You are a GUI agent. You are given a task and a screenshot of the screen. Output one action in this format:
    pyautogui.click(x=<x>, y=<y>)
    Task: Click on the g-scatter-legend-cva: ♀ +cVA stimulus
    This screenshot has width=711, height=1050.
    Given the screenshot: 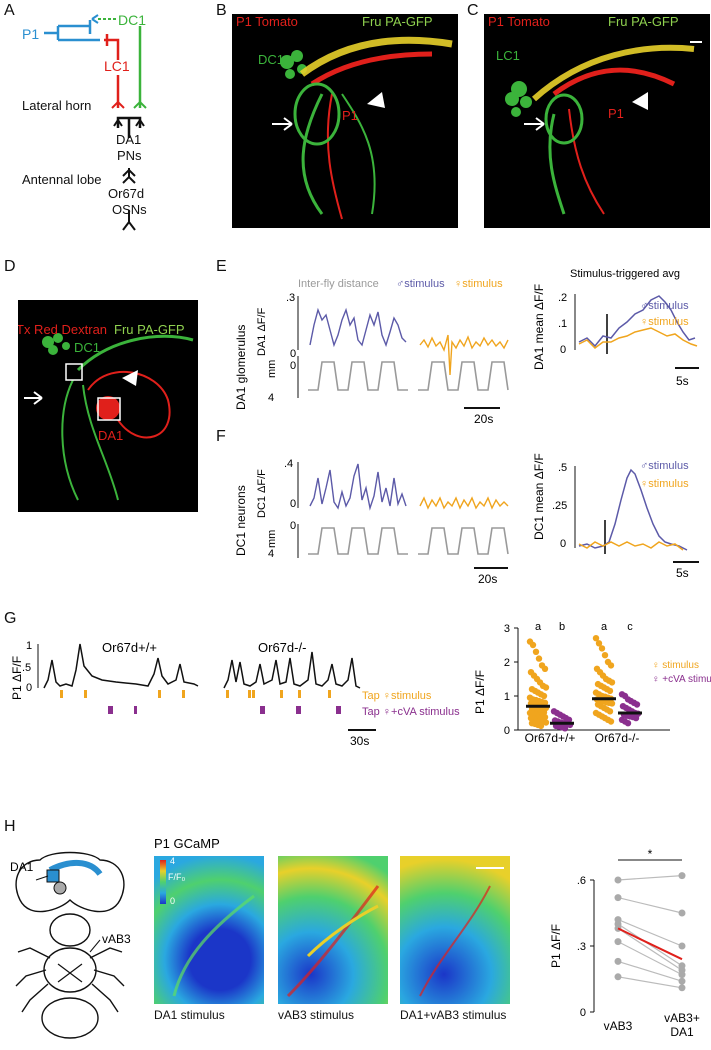 What is the action you would take?
    pyautogui.click(x=681, y=679)
    